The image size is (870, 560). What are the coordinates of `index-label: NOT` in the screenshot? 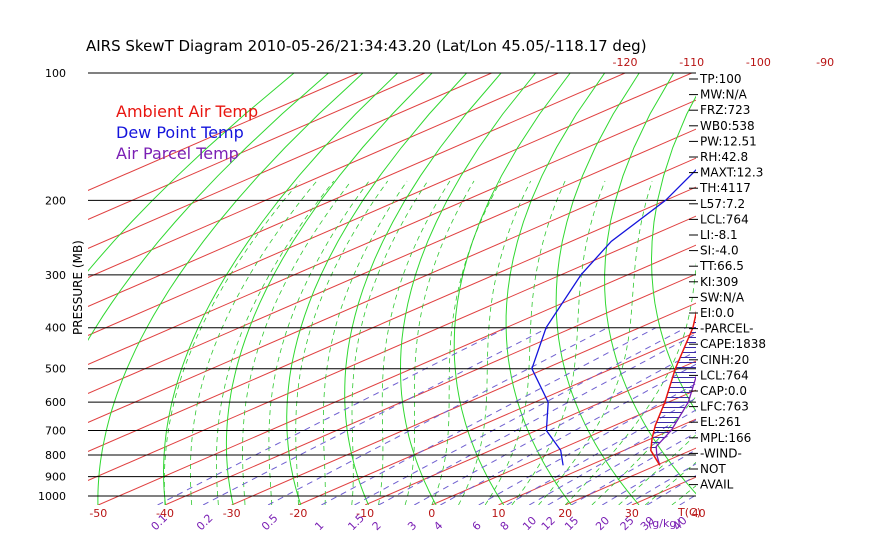 It's located at (713, 469).